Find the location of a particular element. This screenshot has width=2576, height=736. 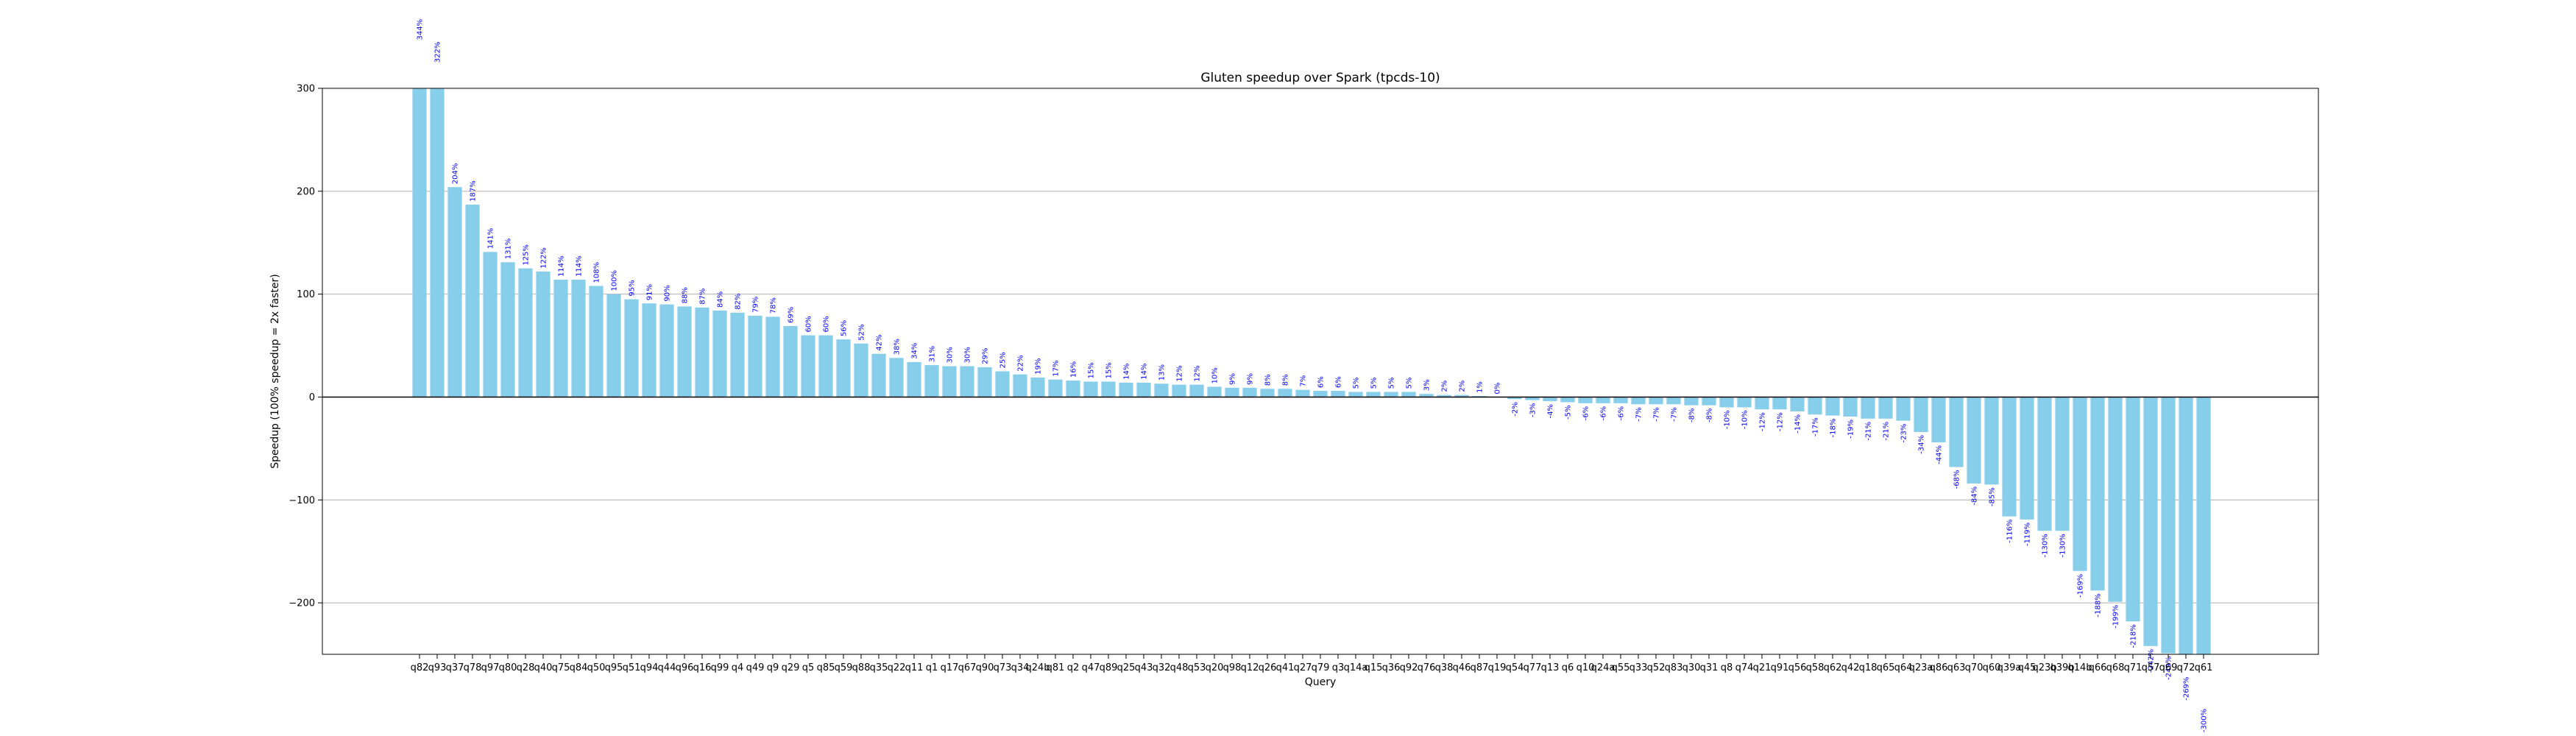

bar-label: 87% is located at coordinates (703, 297).